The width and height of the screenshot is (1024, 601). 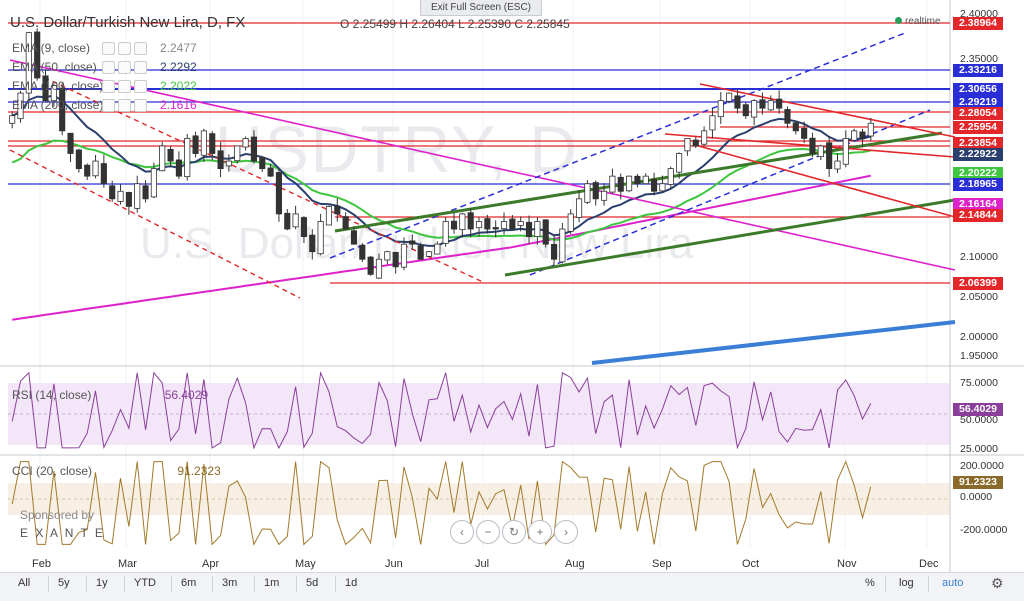 I want to click on timeframe-button: YTD, so click(x=145, y=583).